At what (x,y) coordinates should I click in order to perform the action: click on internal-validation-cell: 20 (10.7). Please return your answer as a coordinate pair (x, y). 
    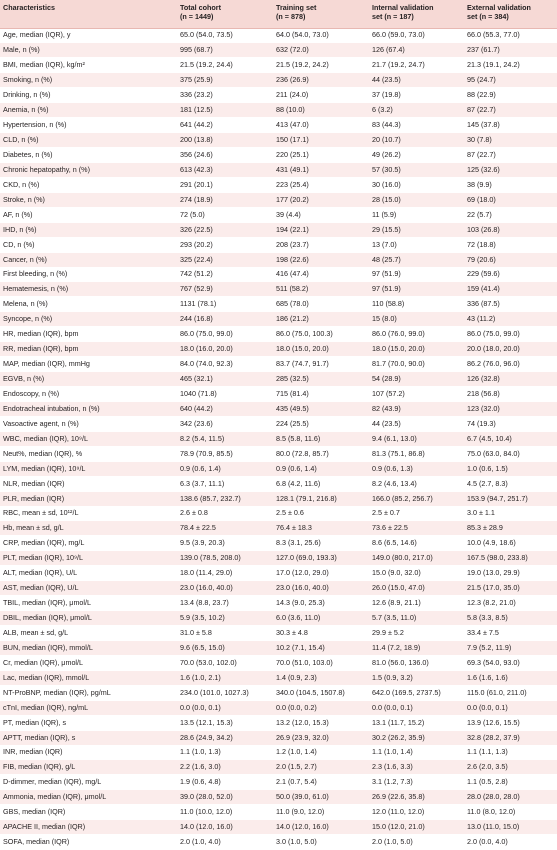
    Looking at the image, I should click on (415, 140).